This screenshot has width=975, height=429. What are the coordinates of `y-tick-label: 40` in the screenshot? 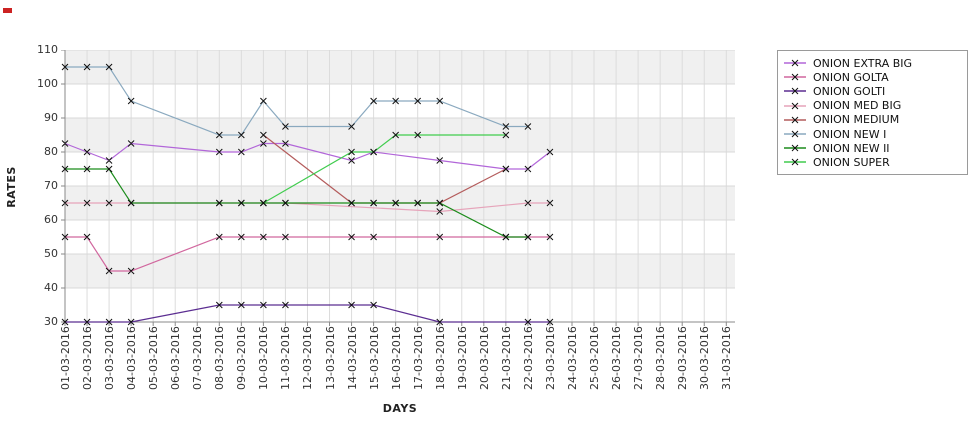 It's located at (51, 287).